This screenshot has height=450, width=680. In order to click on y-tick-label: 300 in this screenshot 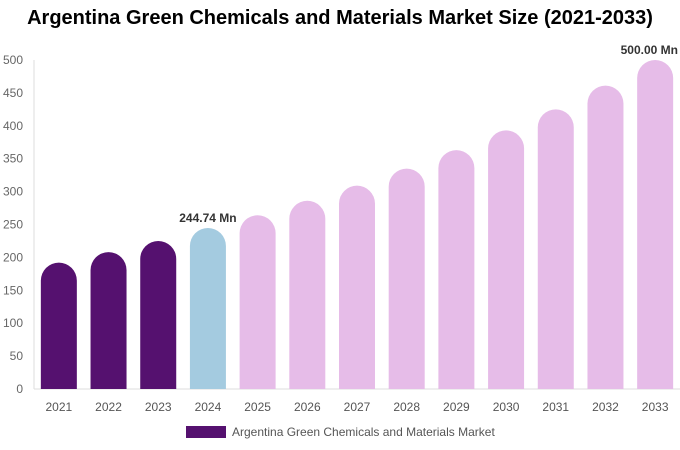, I will do `click(13, 192)`.